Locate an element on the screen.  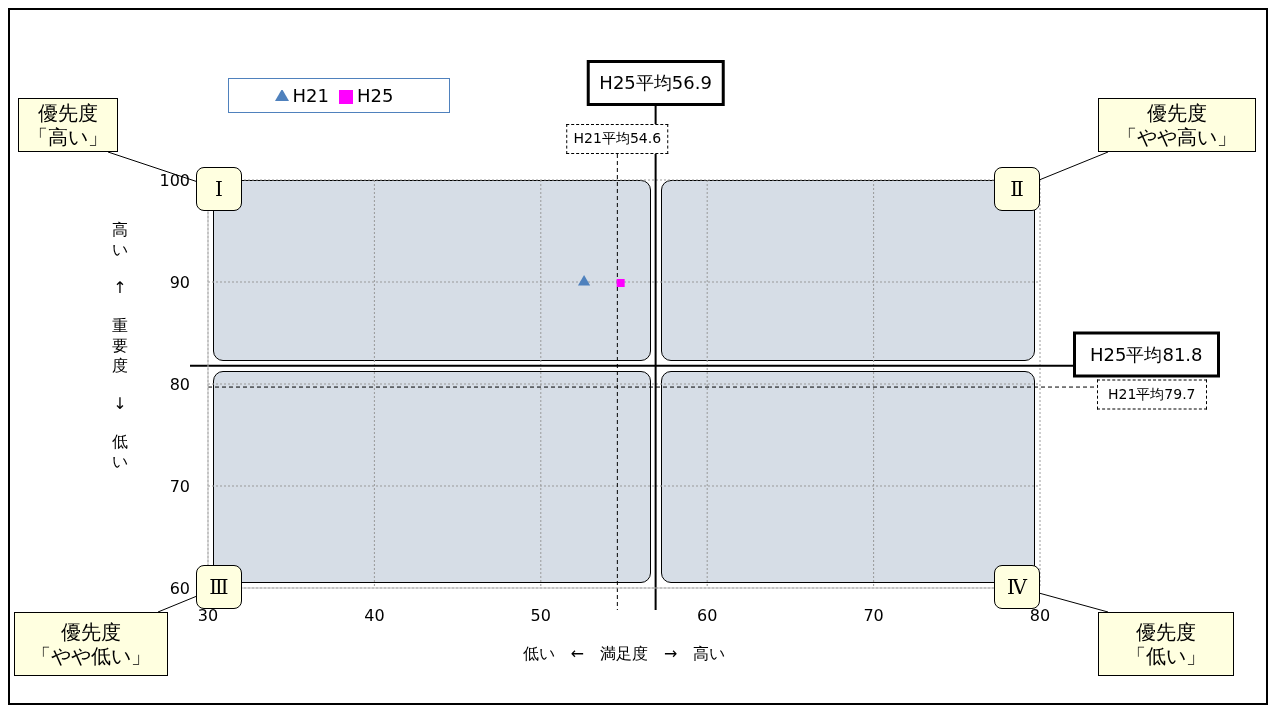
x-tick-label: 60 is located at coordinates (707, 616).